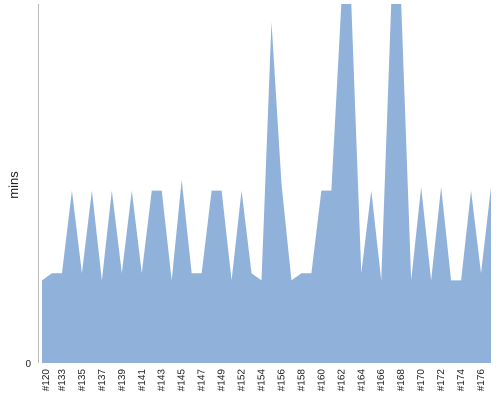 This screenshot has width=500, height=400. What do you see at coordinates (162, 380) in the screenshot?
I see `x-tick-label: #143` at bounding box center [162, 380].